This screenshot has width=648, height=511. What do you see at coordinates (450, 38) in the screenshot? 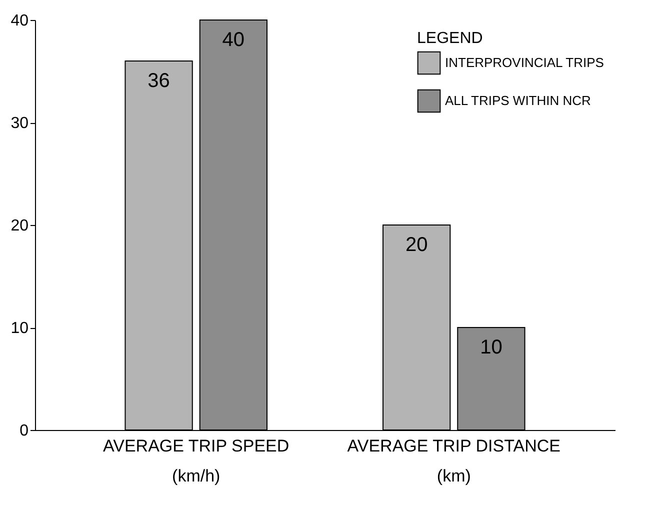
I see `legend-title: LEGEND` at bounding box center [450, 38].